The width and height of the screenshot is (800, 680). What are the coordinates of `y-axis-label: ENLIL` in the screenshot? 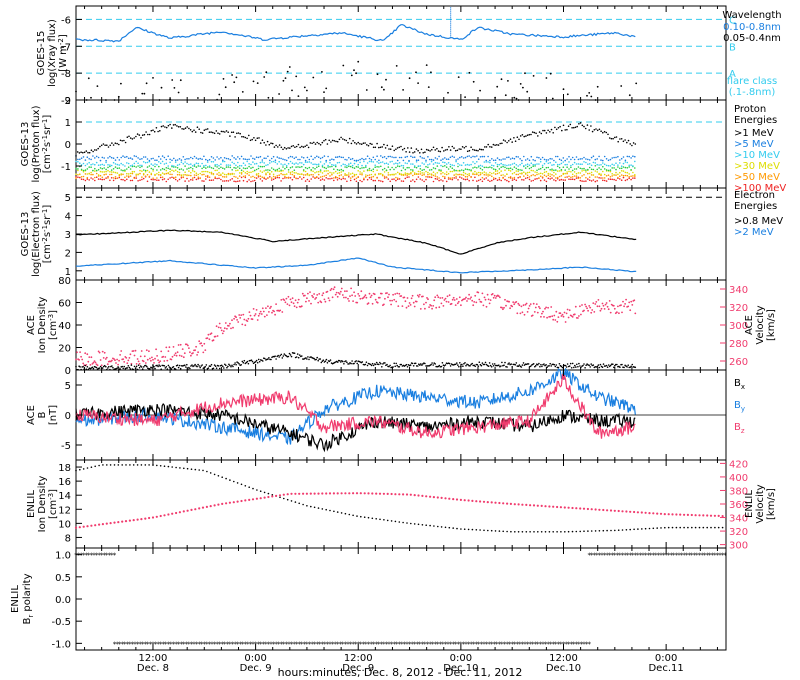 It's located at (15, 599).